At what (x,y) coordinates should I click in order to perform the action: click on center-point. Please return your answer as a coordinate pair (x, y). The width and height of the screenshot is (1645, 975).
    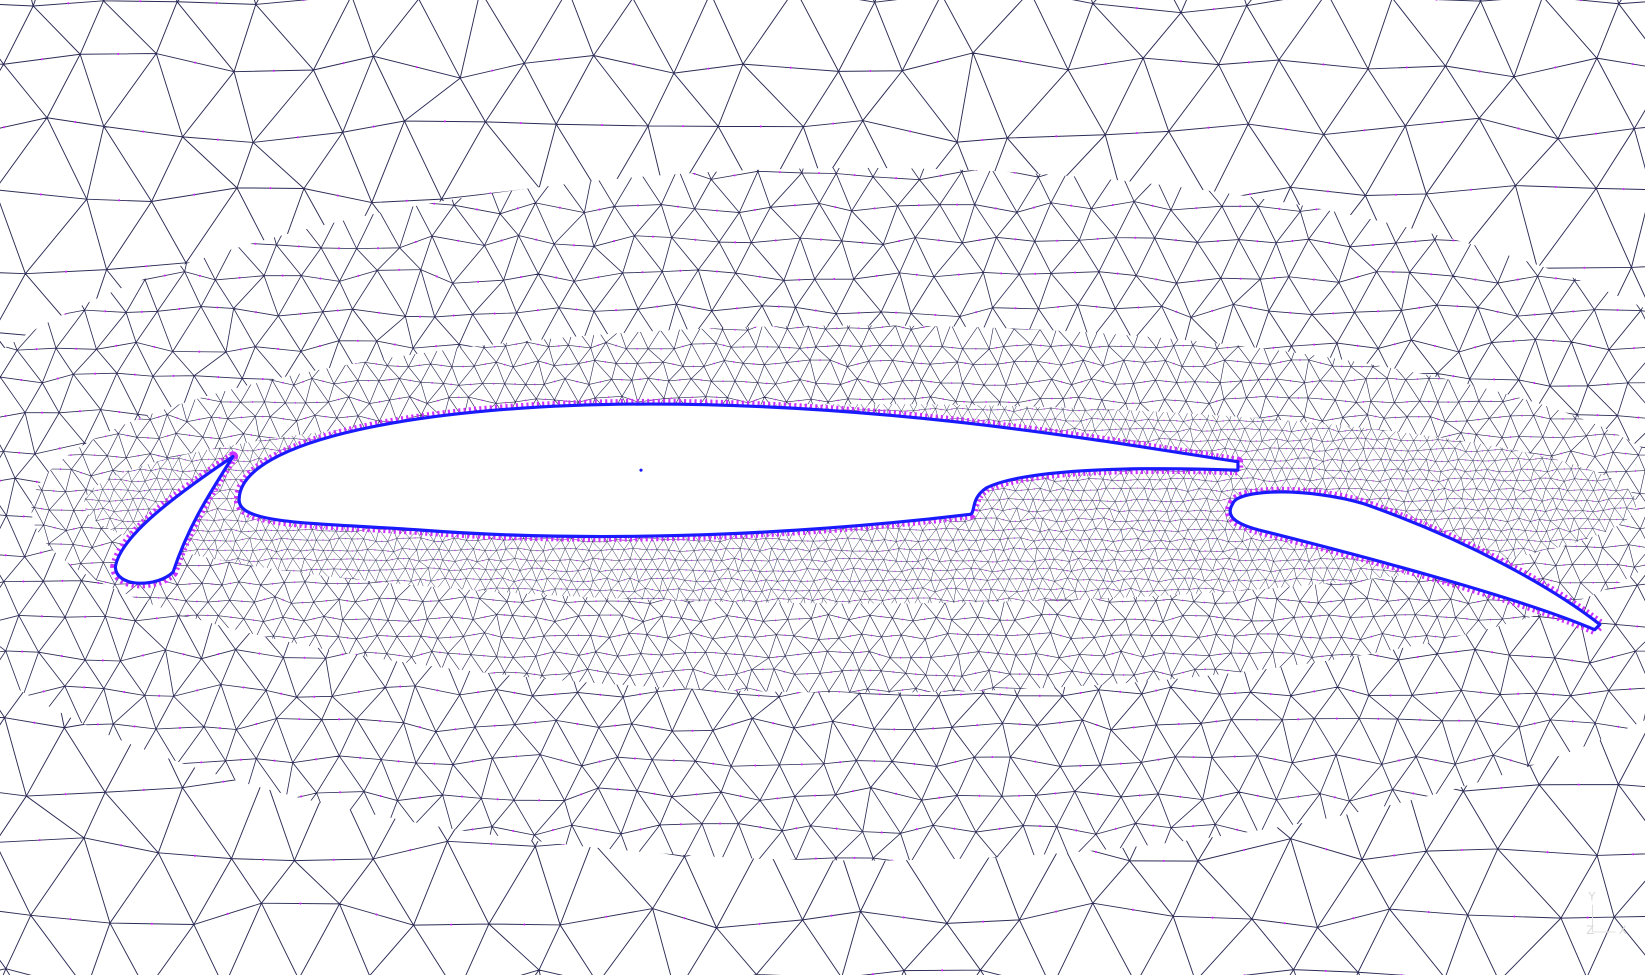
    Looking at the image, I should click on (641, 470).